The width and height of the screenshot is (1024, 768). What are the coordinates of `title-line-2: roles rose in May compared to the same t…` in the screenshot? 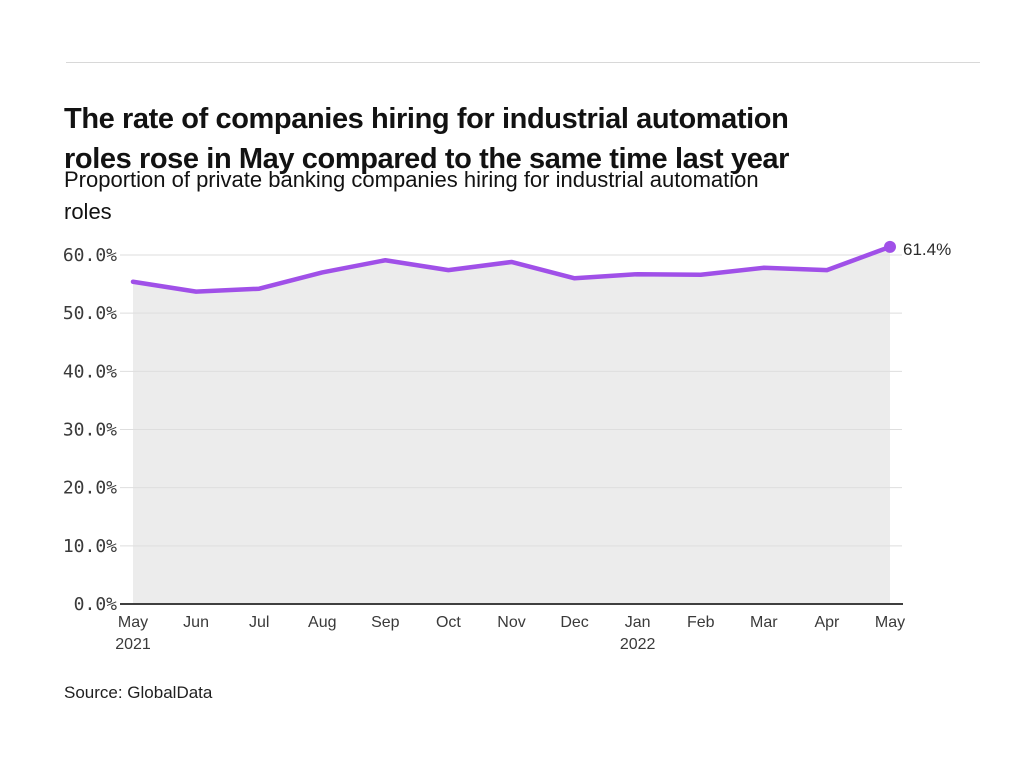 It's located at (427, 159).